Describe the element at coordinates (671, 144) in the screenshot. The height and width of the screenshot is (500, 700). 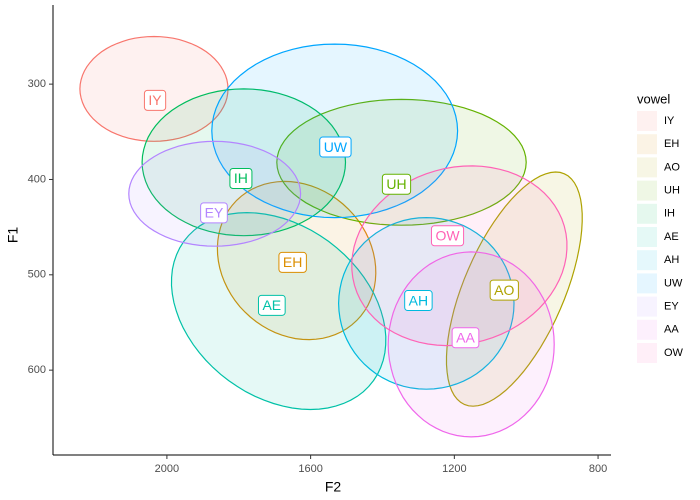
I see `legend-label: EH` at that location.